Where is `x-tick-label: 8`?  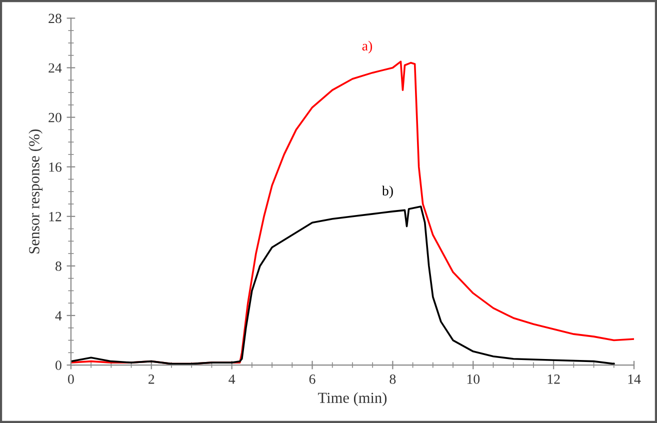 x-tick-label: 8 is located at coordinates (393, 379).